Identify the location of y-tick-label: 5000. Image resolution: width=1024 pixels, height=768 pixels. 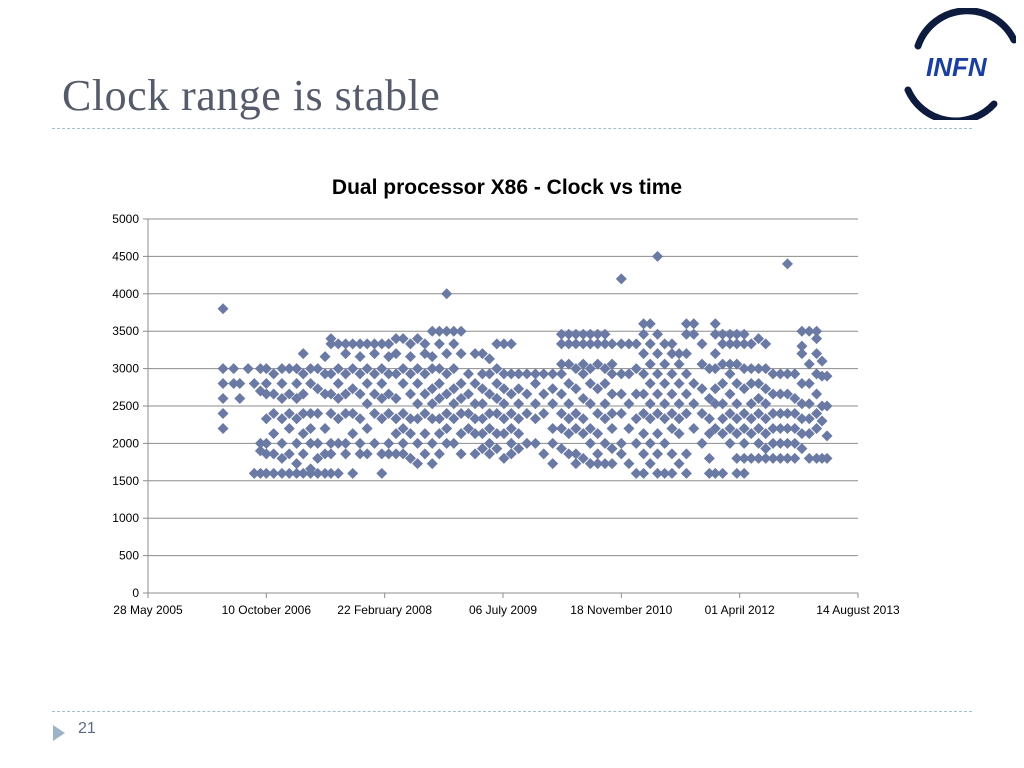
(125, 219).